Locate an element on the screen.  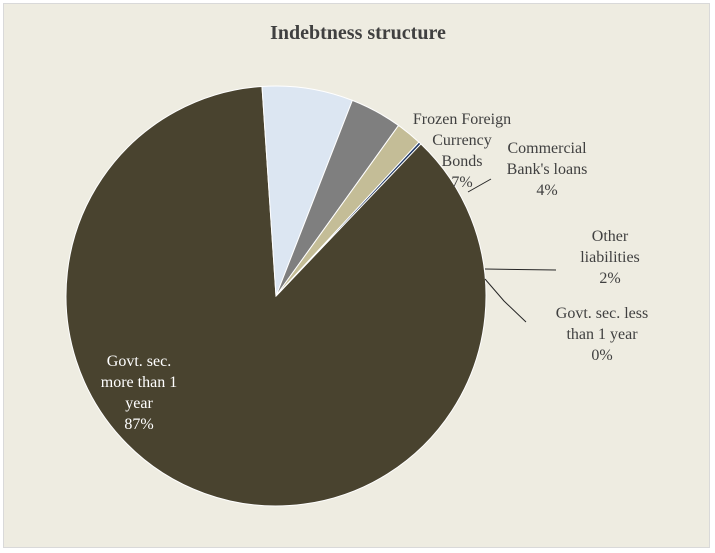
chart-title: Indebtness structure is located at coordinates (358, 33).